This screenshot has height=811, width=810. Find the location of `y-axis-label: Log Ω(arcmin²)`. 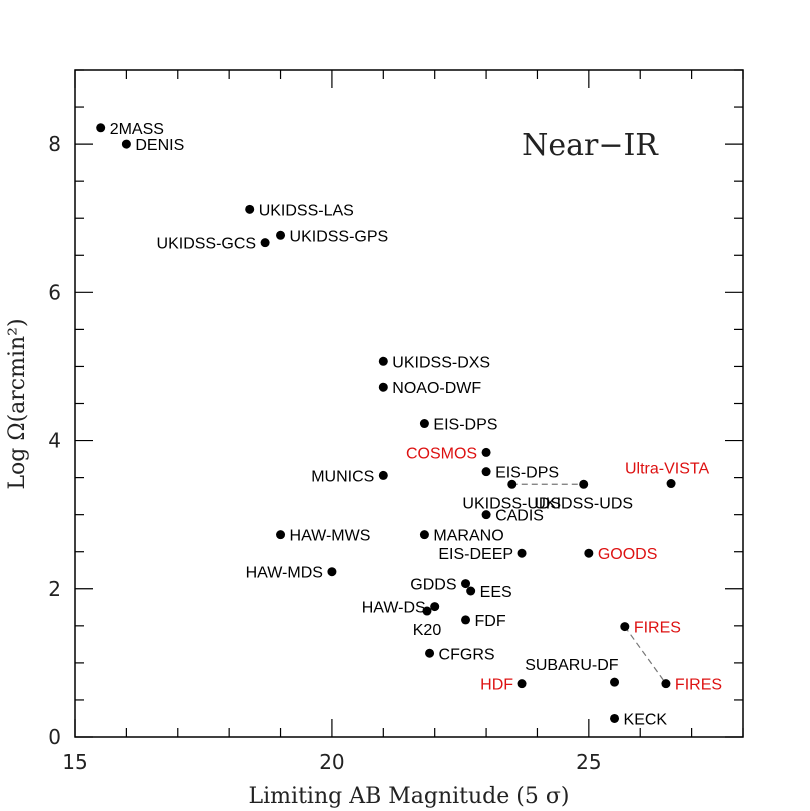

y-axis-label: Log Ω(arcmin²) is located at coordinates (17, 403).